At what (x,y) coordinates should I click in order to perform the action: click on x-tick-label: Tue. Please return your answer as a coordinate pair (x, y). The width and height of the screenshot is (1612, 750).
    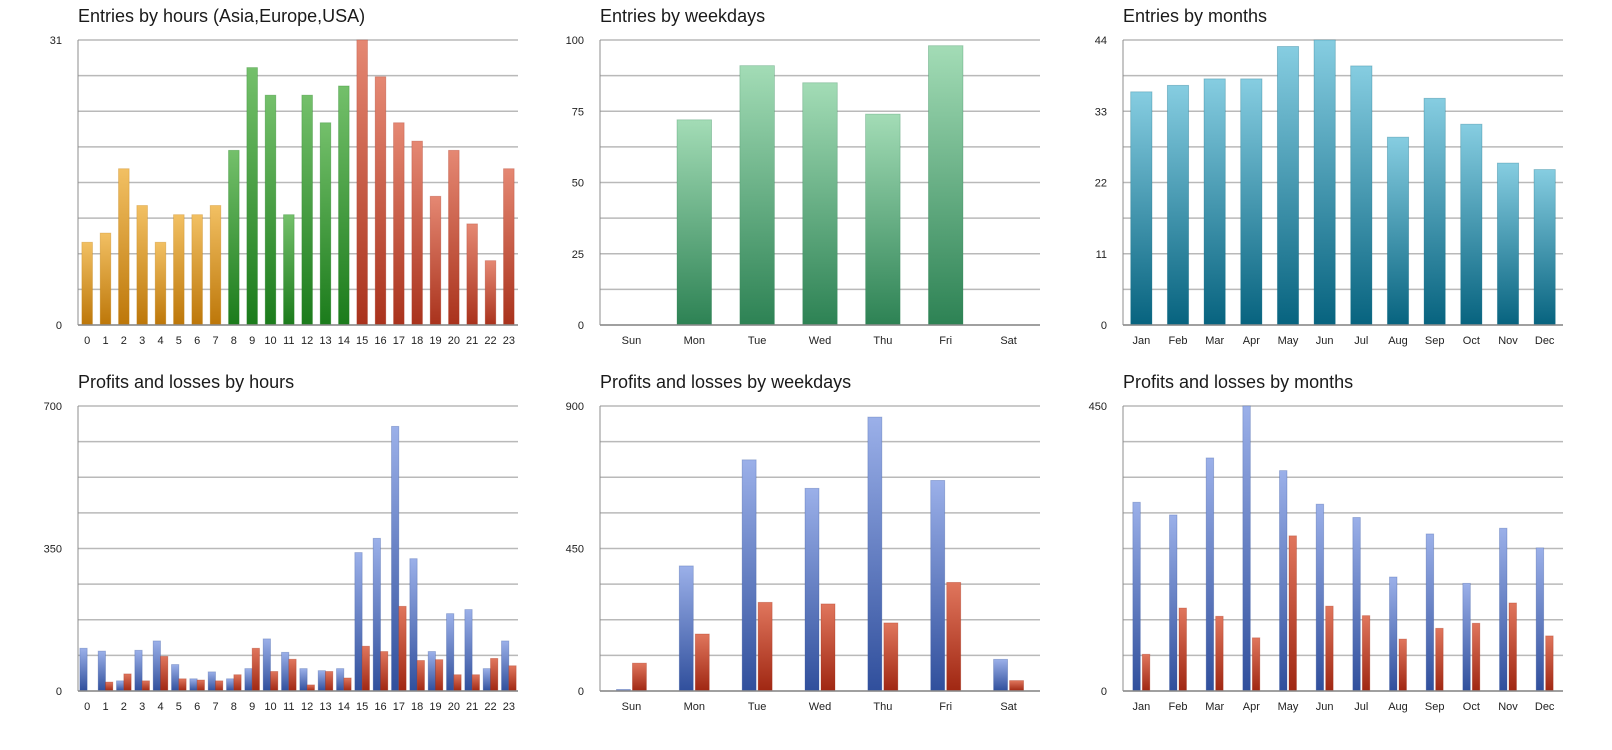
    Looking at the image, I should click on (757, 707).